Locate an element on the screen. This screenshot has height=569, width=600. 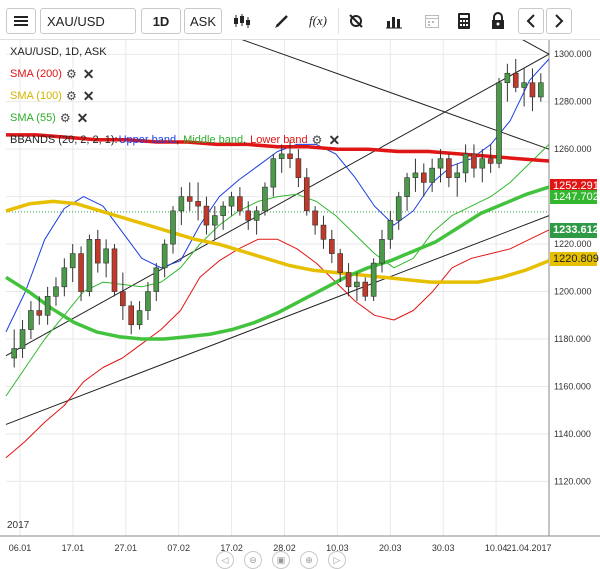
lock-button is located at coordinates (498, 21).